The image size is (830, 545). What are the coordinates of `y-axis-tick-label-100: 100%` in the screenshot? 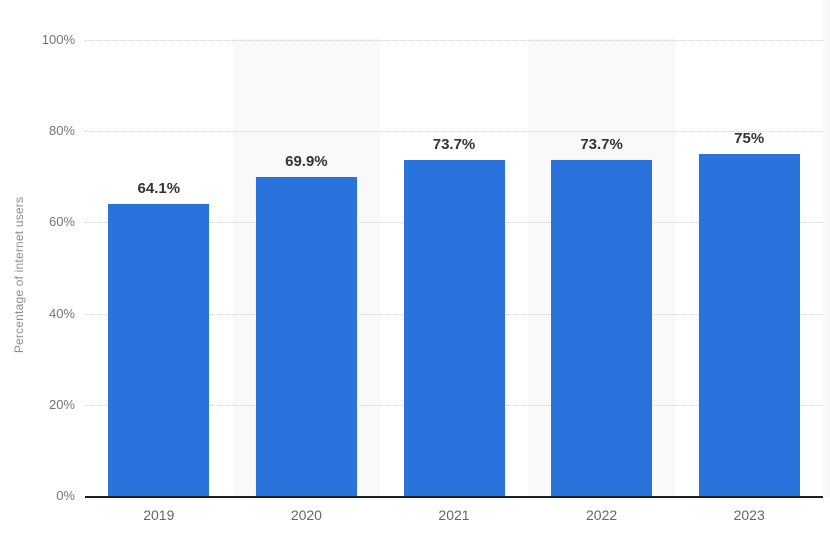 It's located at (58, 39).